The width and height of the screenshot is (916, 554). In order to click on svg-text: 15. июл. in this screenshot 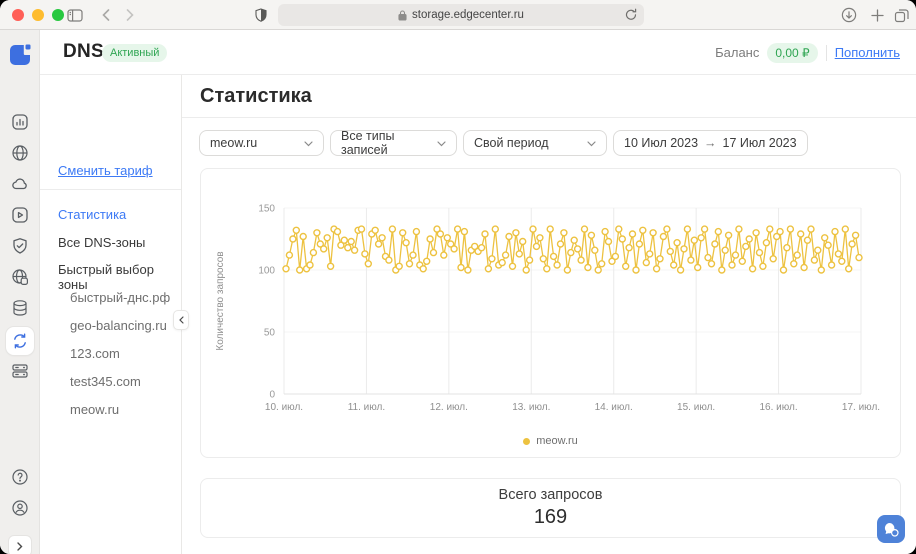, I will do `click(696, 407)`.